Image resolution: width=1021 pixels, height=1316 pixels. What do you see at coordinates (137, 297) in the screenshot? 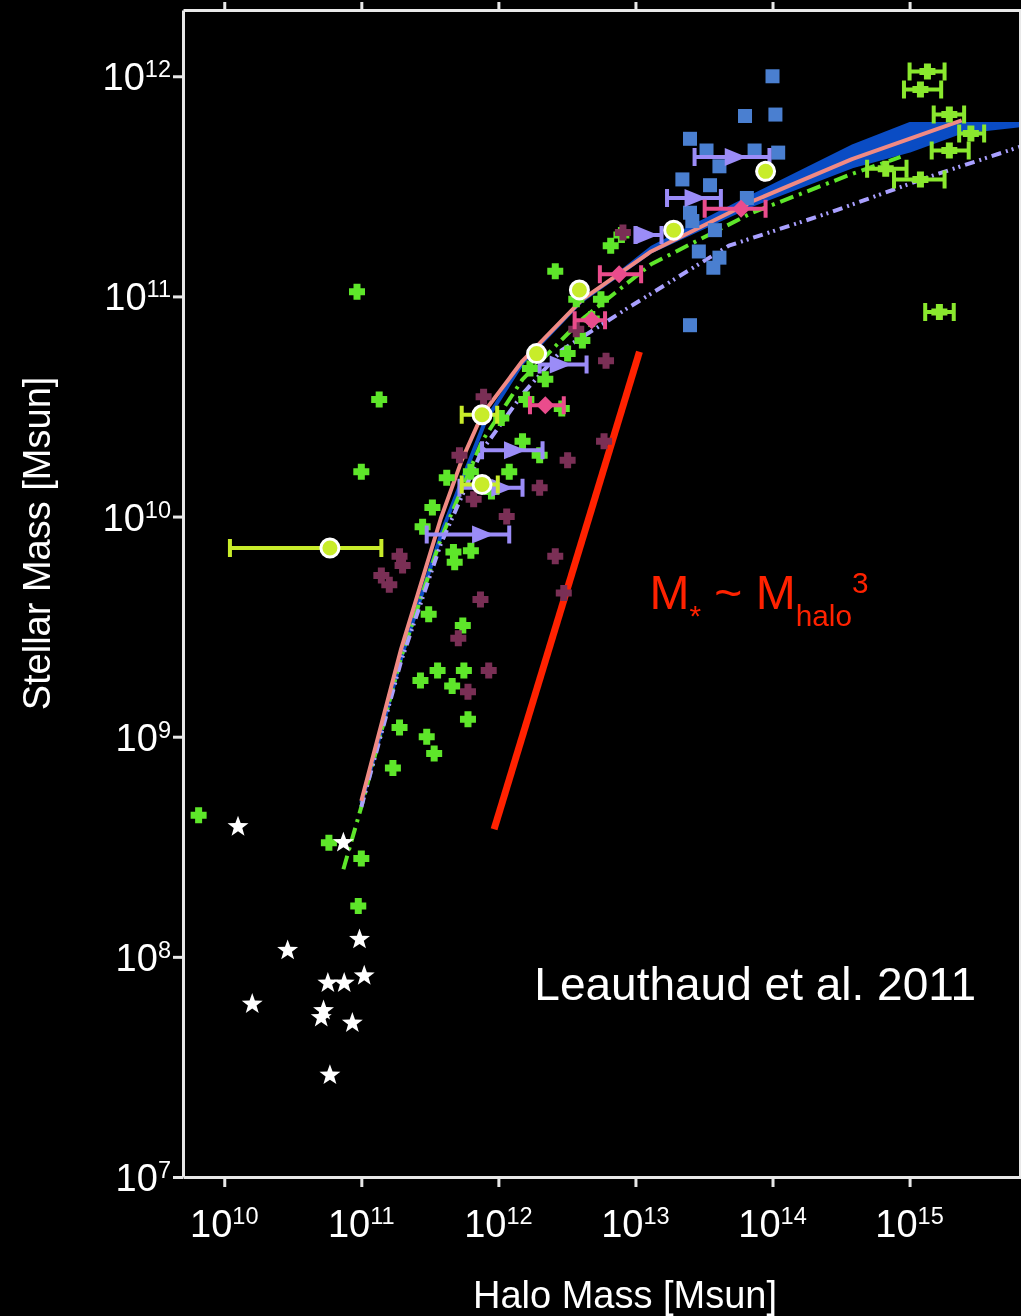
I see `y-tick-label: 10$^{11}$` at bounding box center [137, 297].